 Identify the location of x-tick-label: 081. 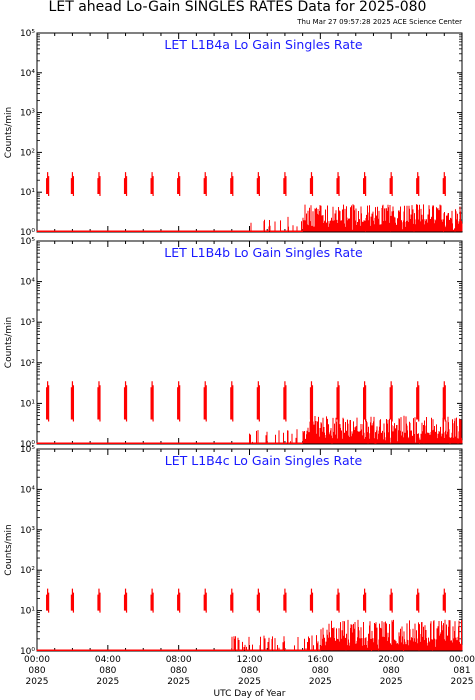
(461, 671).